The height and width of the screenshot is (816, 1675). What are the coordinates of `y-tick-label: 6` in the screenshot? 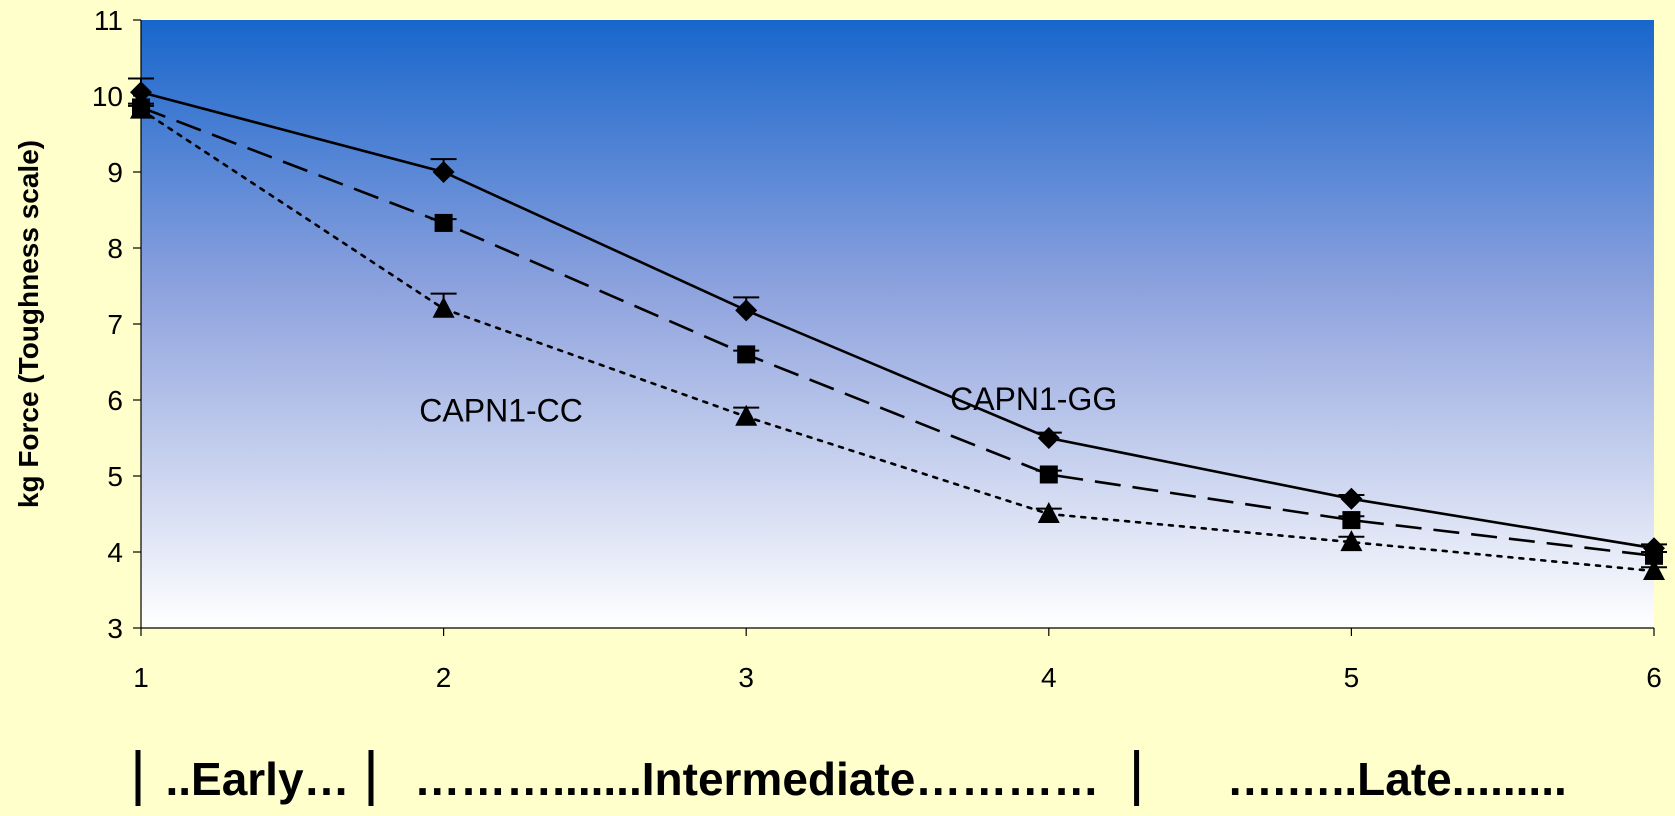 It's located at (115, 400).